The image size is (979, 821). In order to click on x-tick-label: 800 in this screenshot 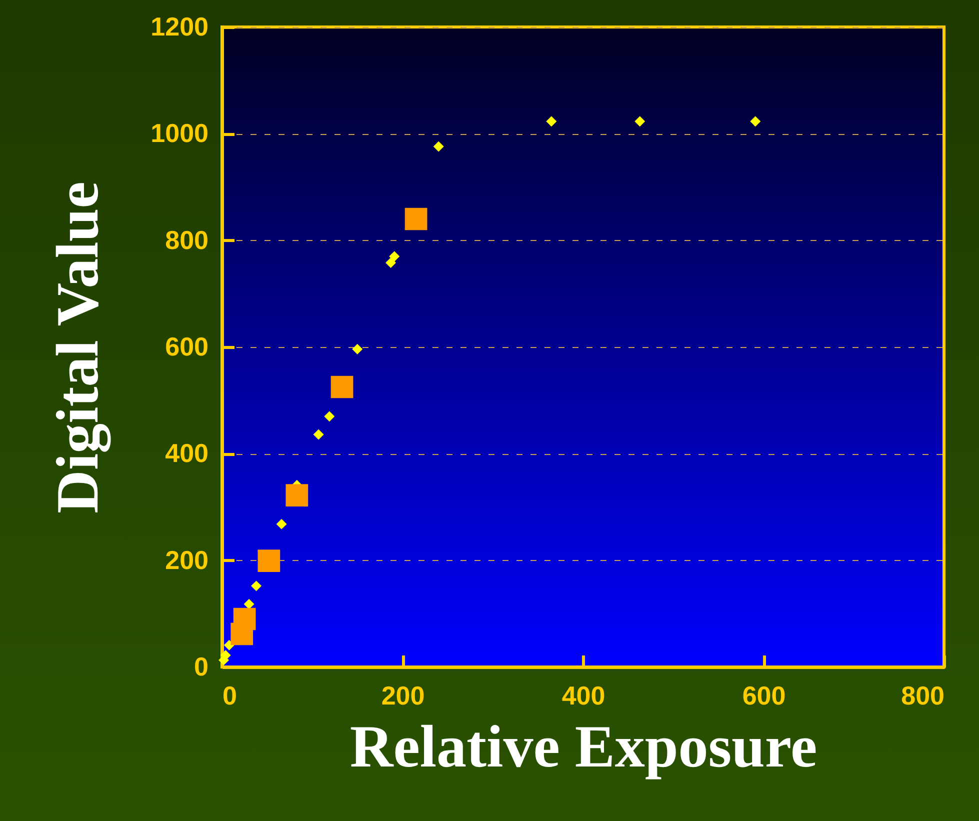, I will do `click(922, 695)`.